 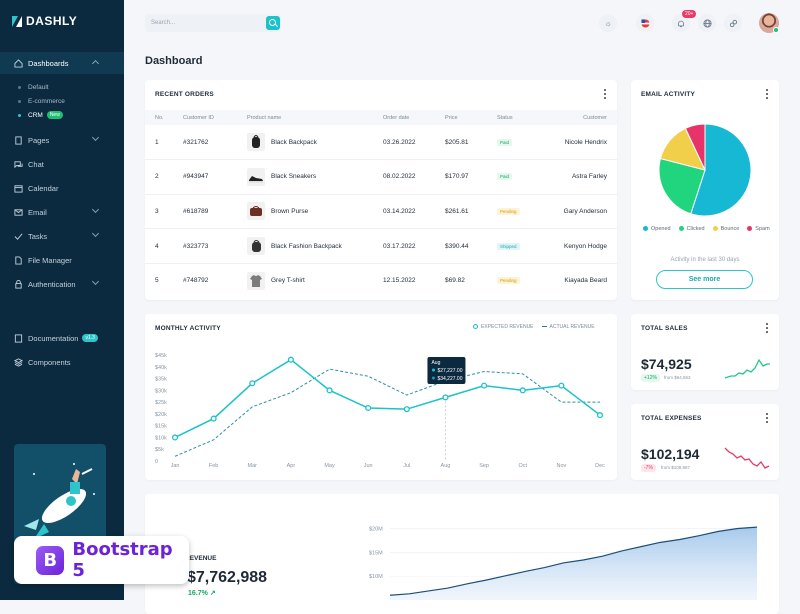 What do you see at coordinates (46, 101) in the screenshot?
I see `sidebar-subitem-label: E-commerce` at bounding box center [46, 101].